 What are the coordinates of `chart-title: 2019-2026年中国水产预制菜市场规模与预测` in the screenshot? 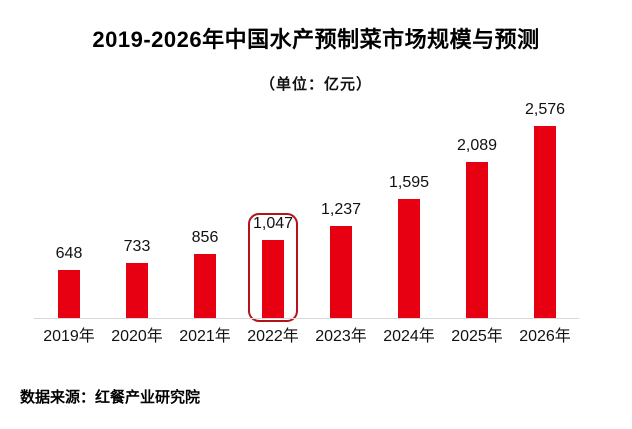 It's located at (316, 39).